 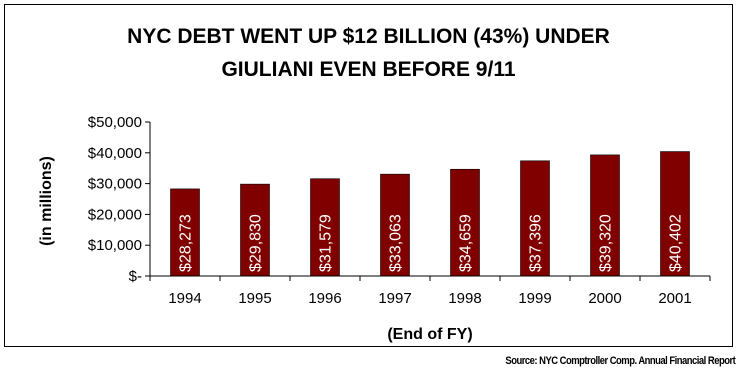 What do you see at coordinates (674, 298) in the screenshot?
I see `x-tick-label: 2001` at bounding box center [674, 298].